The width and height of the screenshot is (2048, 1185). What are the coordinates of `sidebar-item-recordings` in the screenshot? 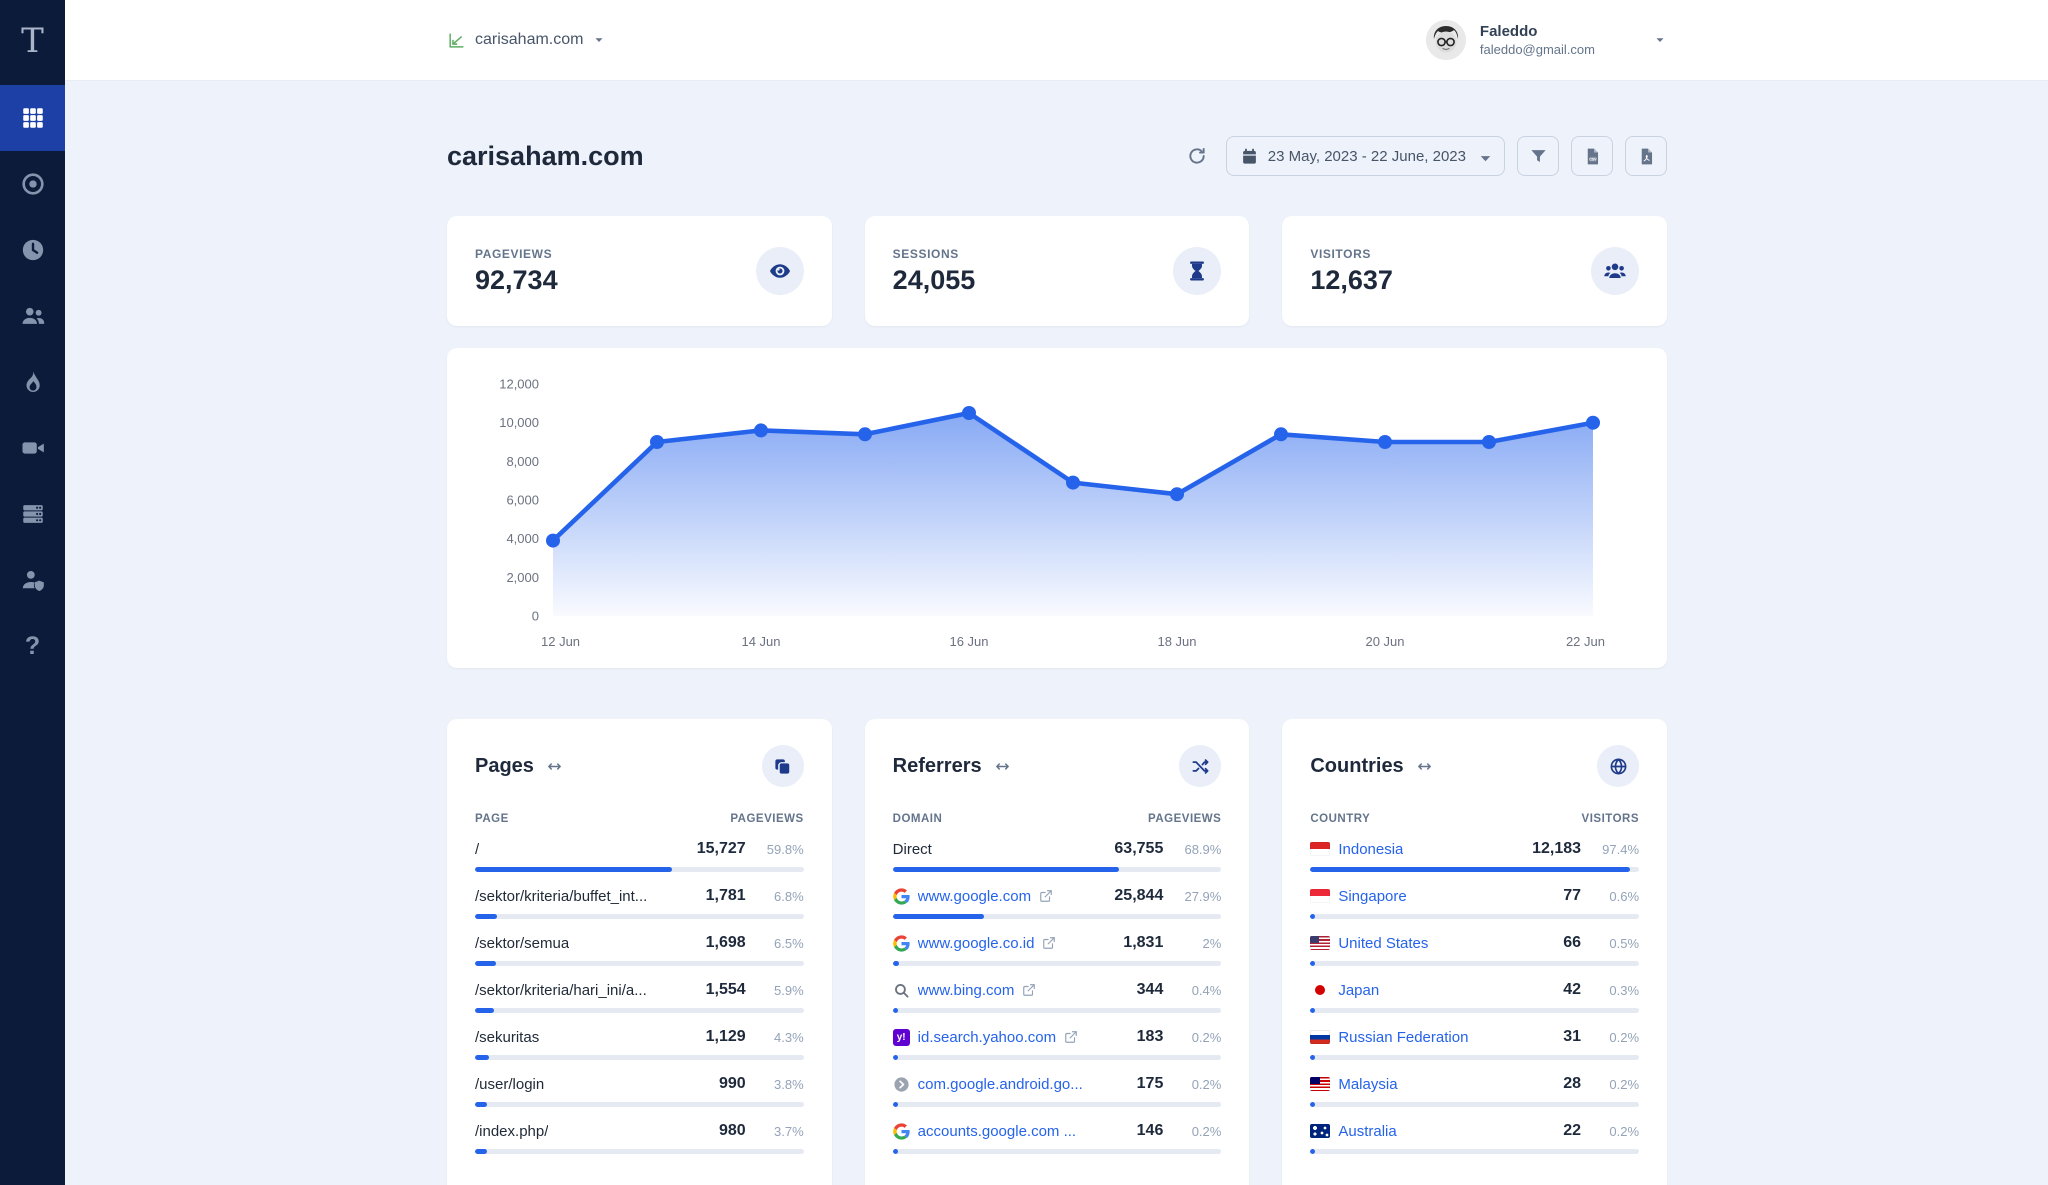 It's located at (32, 448).